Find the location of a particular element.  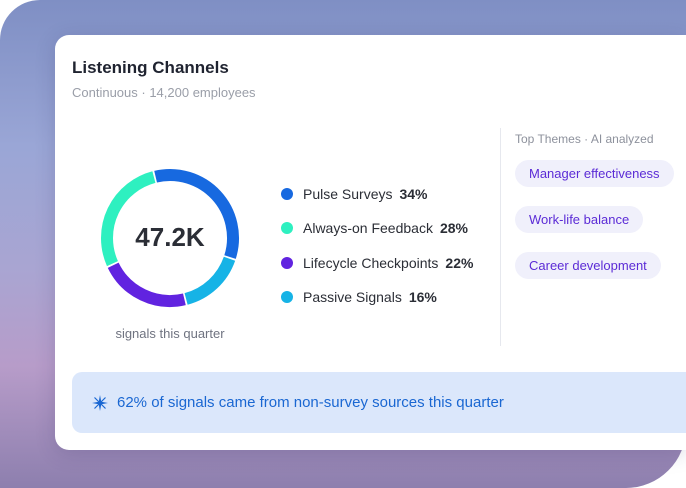

donut-slice-always-on-feedback is located at coordinates (128, 219).